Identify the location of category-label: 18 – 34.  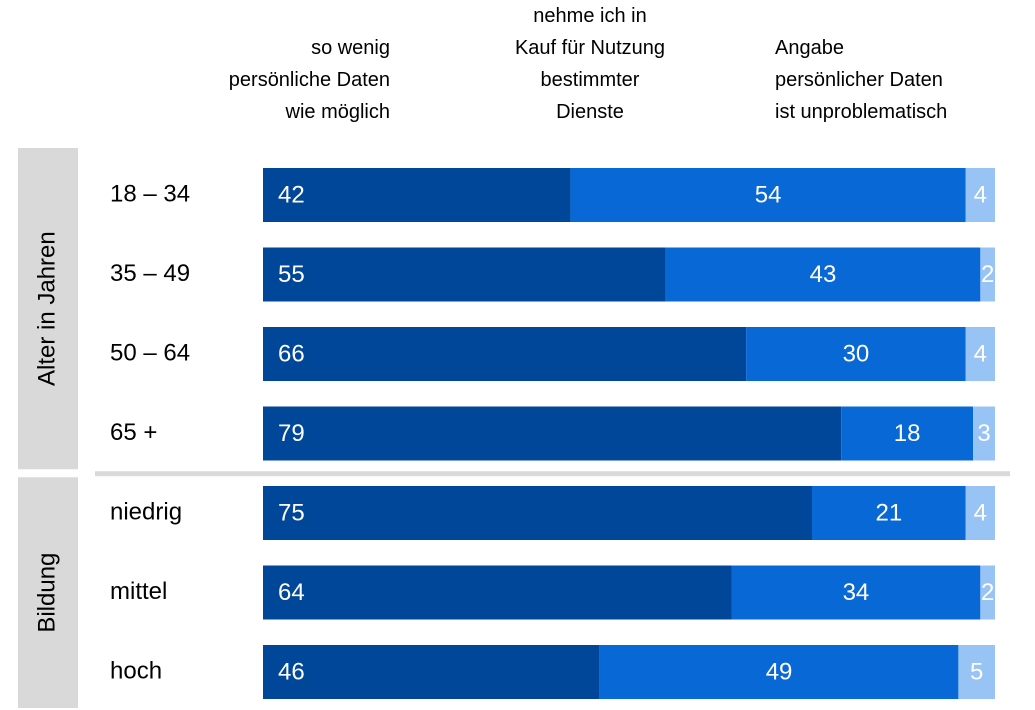
(150, 193).